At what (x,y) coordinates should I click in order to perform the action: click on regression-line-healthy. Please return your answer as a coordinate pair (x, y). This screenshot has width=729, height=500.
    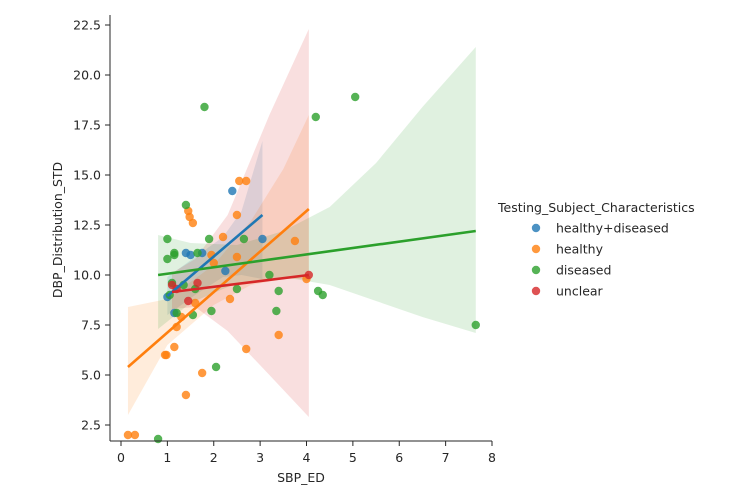
    Looking at the image, I should click on (218, 288).